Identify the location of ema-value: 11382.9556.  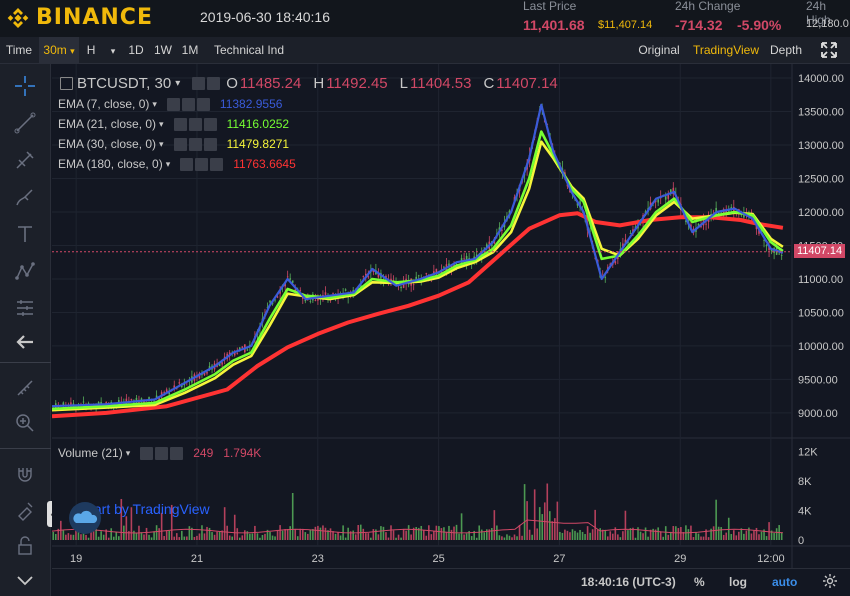
(251, 104).